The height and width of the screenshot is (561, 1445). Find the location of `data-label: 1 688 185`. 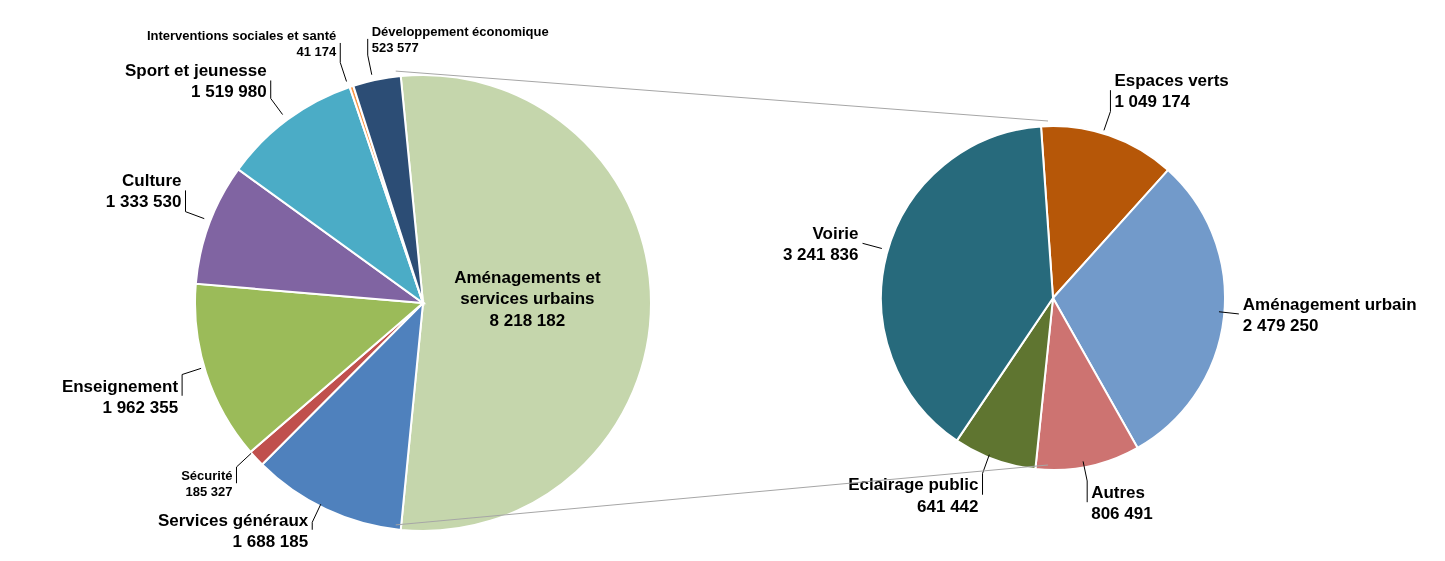

data-label: 1 688 185 is located at coordinates (270, 541).